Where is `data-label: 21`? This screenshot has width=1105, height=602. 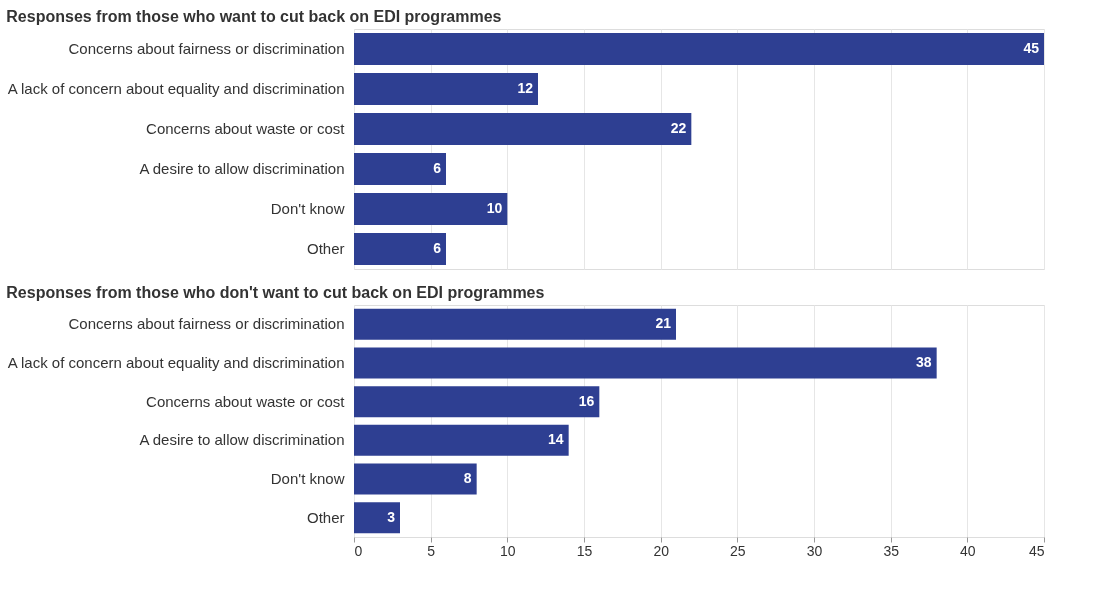
data-label: 21 is located at coordinates (663, 323).